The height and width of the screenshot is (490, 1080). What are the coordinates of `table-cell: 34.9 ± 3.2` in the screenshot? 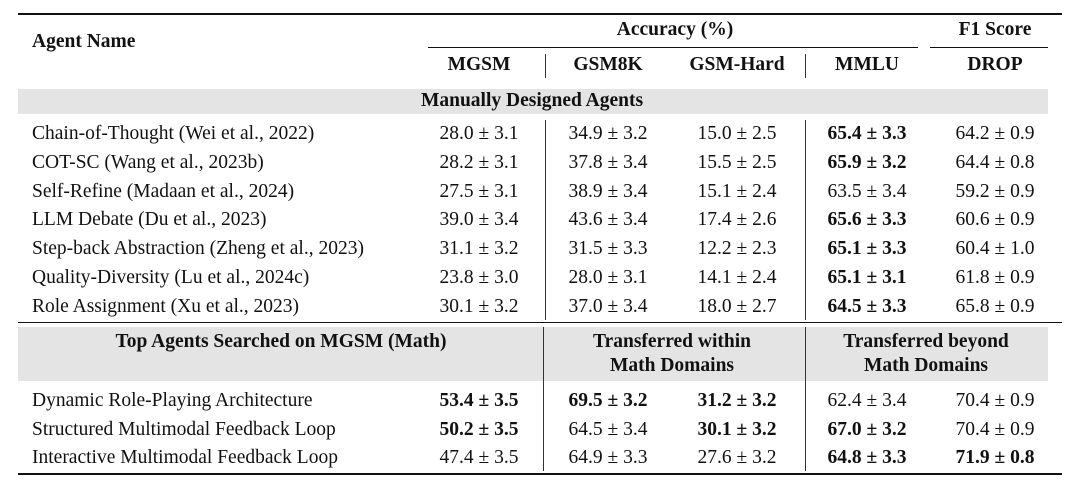 It's located at (608, 133).